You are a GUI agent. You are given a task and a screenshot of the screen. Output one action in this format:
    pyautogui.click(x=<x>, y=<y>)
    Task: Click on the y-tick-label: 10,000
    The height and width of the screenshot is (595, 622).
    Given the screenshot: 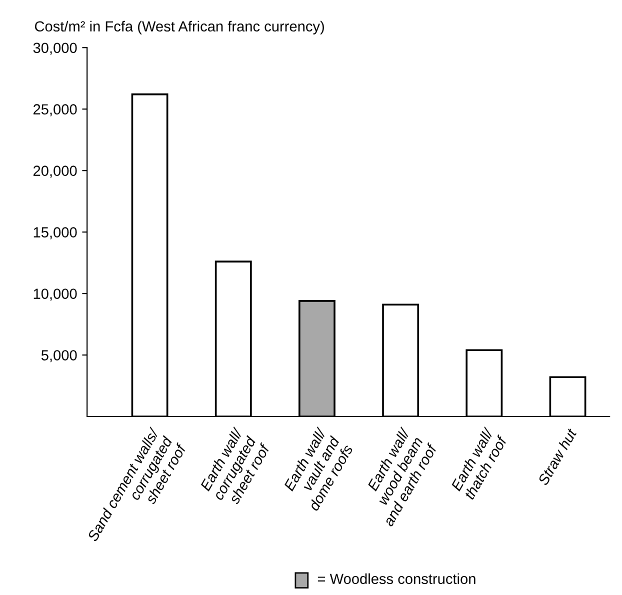 What is the action you would take?
    pyautogui.click(x=55, y=294)
    